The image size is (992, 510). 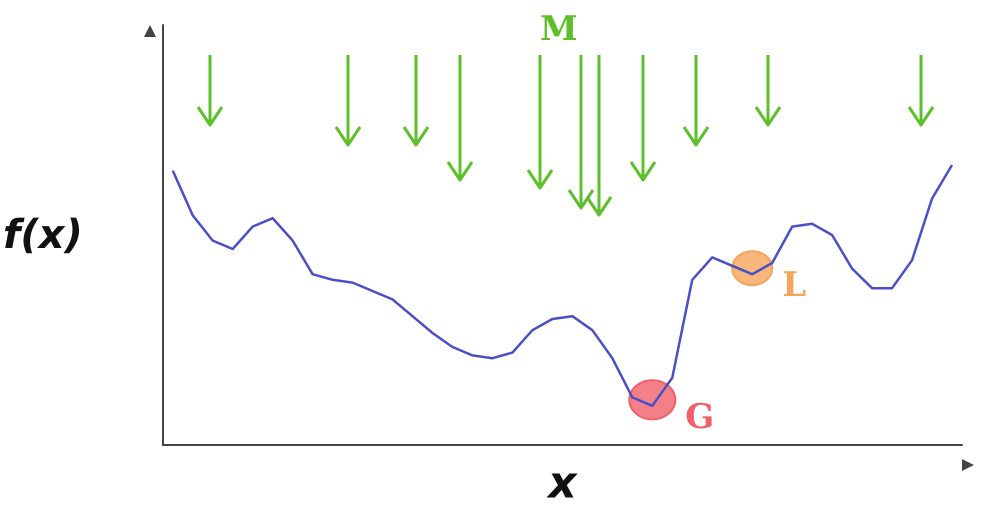 What do you see at coordinates (699, 416) in the screenshot?
I see `annotation: G` at bounding box center [699, 416].